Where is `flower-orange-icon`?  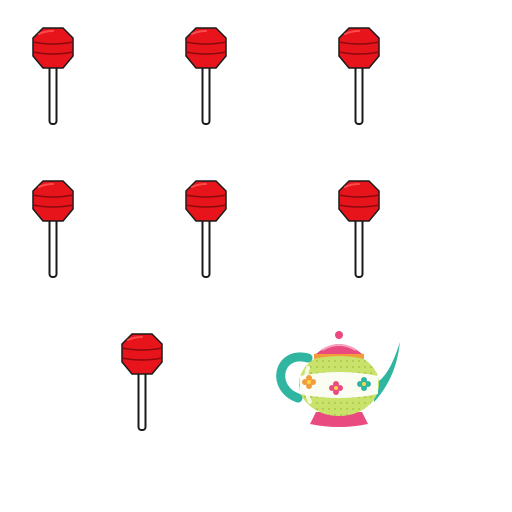
flower-orange-icon is located at coordinates (309, 382).